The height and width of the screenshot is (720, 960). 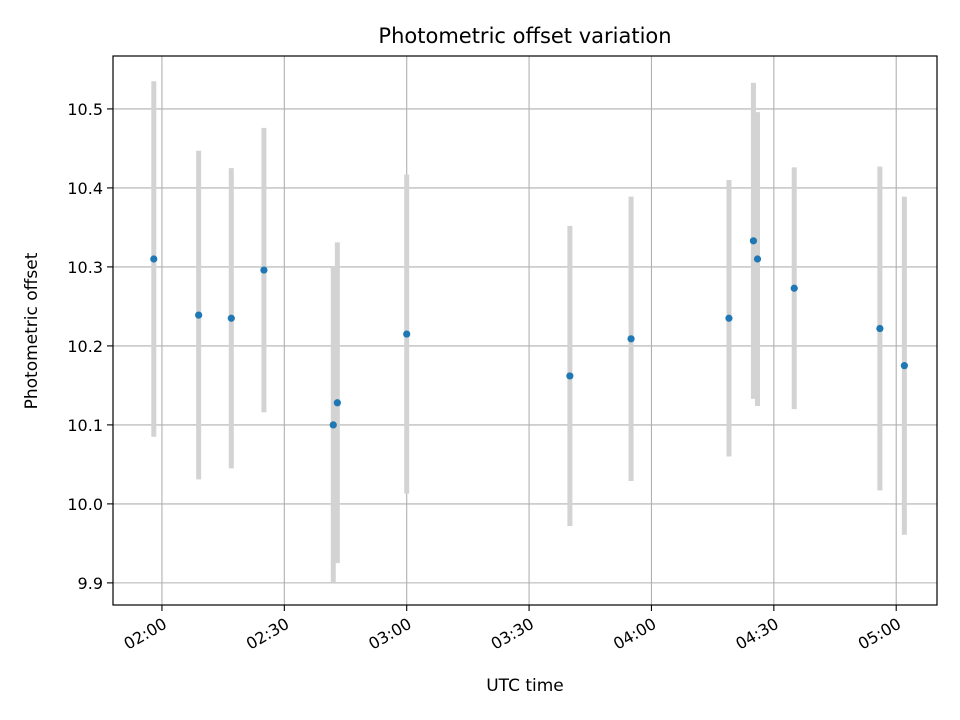 What do you see at coordinates (389, 634) in the screenshot?
I see `x-tick-label: 03:00` at bounding box center [389, 634].